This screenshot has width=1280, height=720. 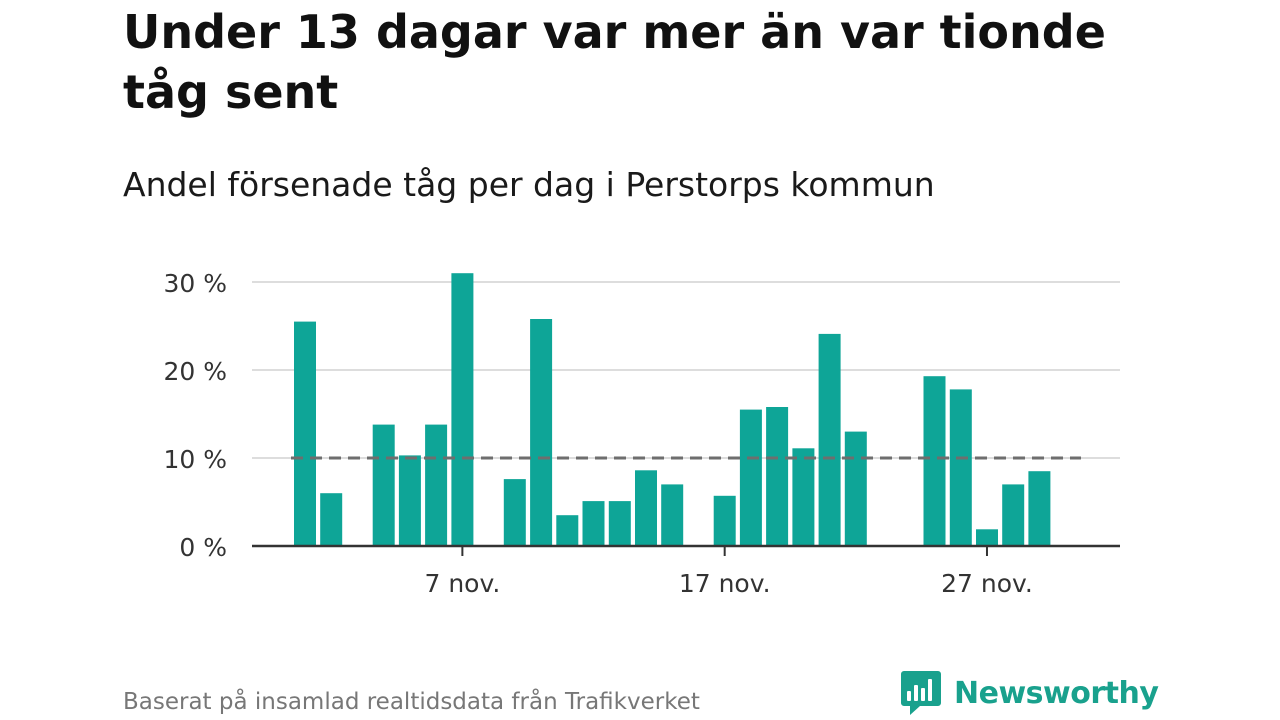 I want to click on brand-logo: Newsworthy, so click(x=1029, y=693).